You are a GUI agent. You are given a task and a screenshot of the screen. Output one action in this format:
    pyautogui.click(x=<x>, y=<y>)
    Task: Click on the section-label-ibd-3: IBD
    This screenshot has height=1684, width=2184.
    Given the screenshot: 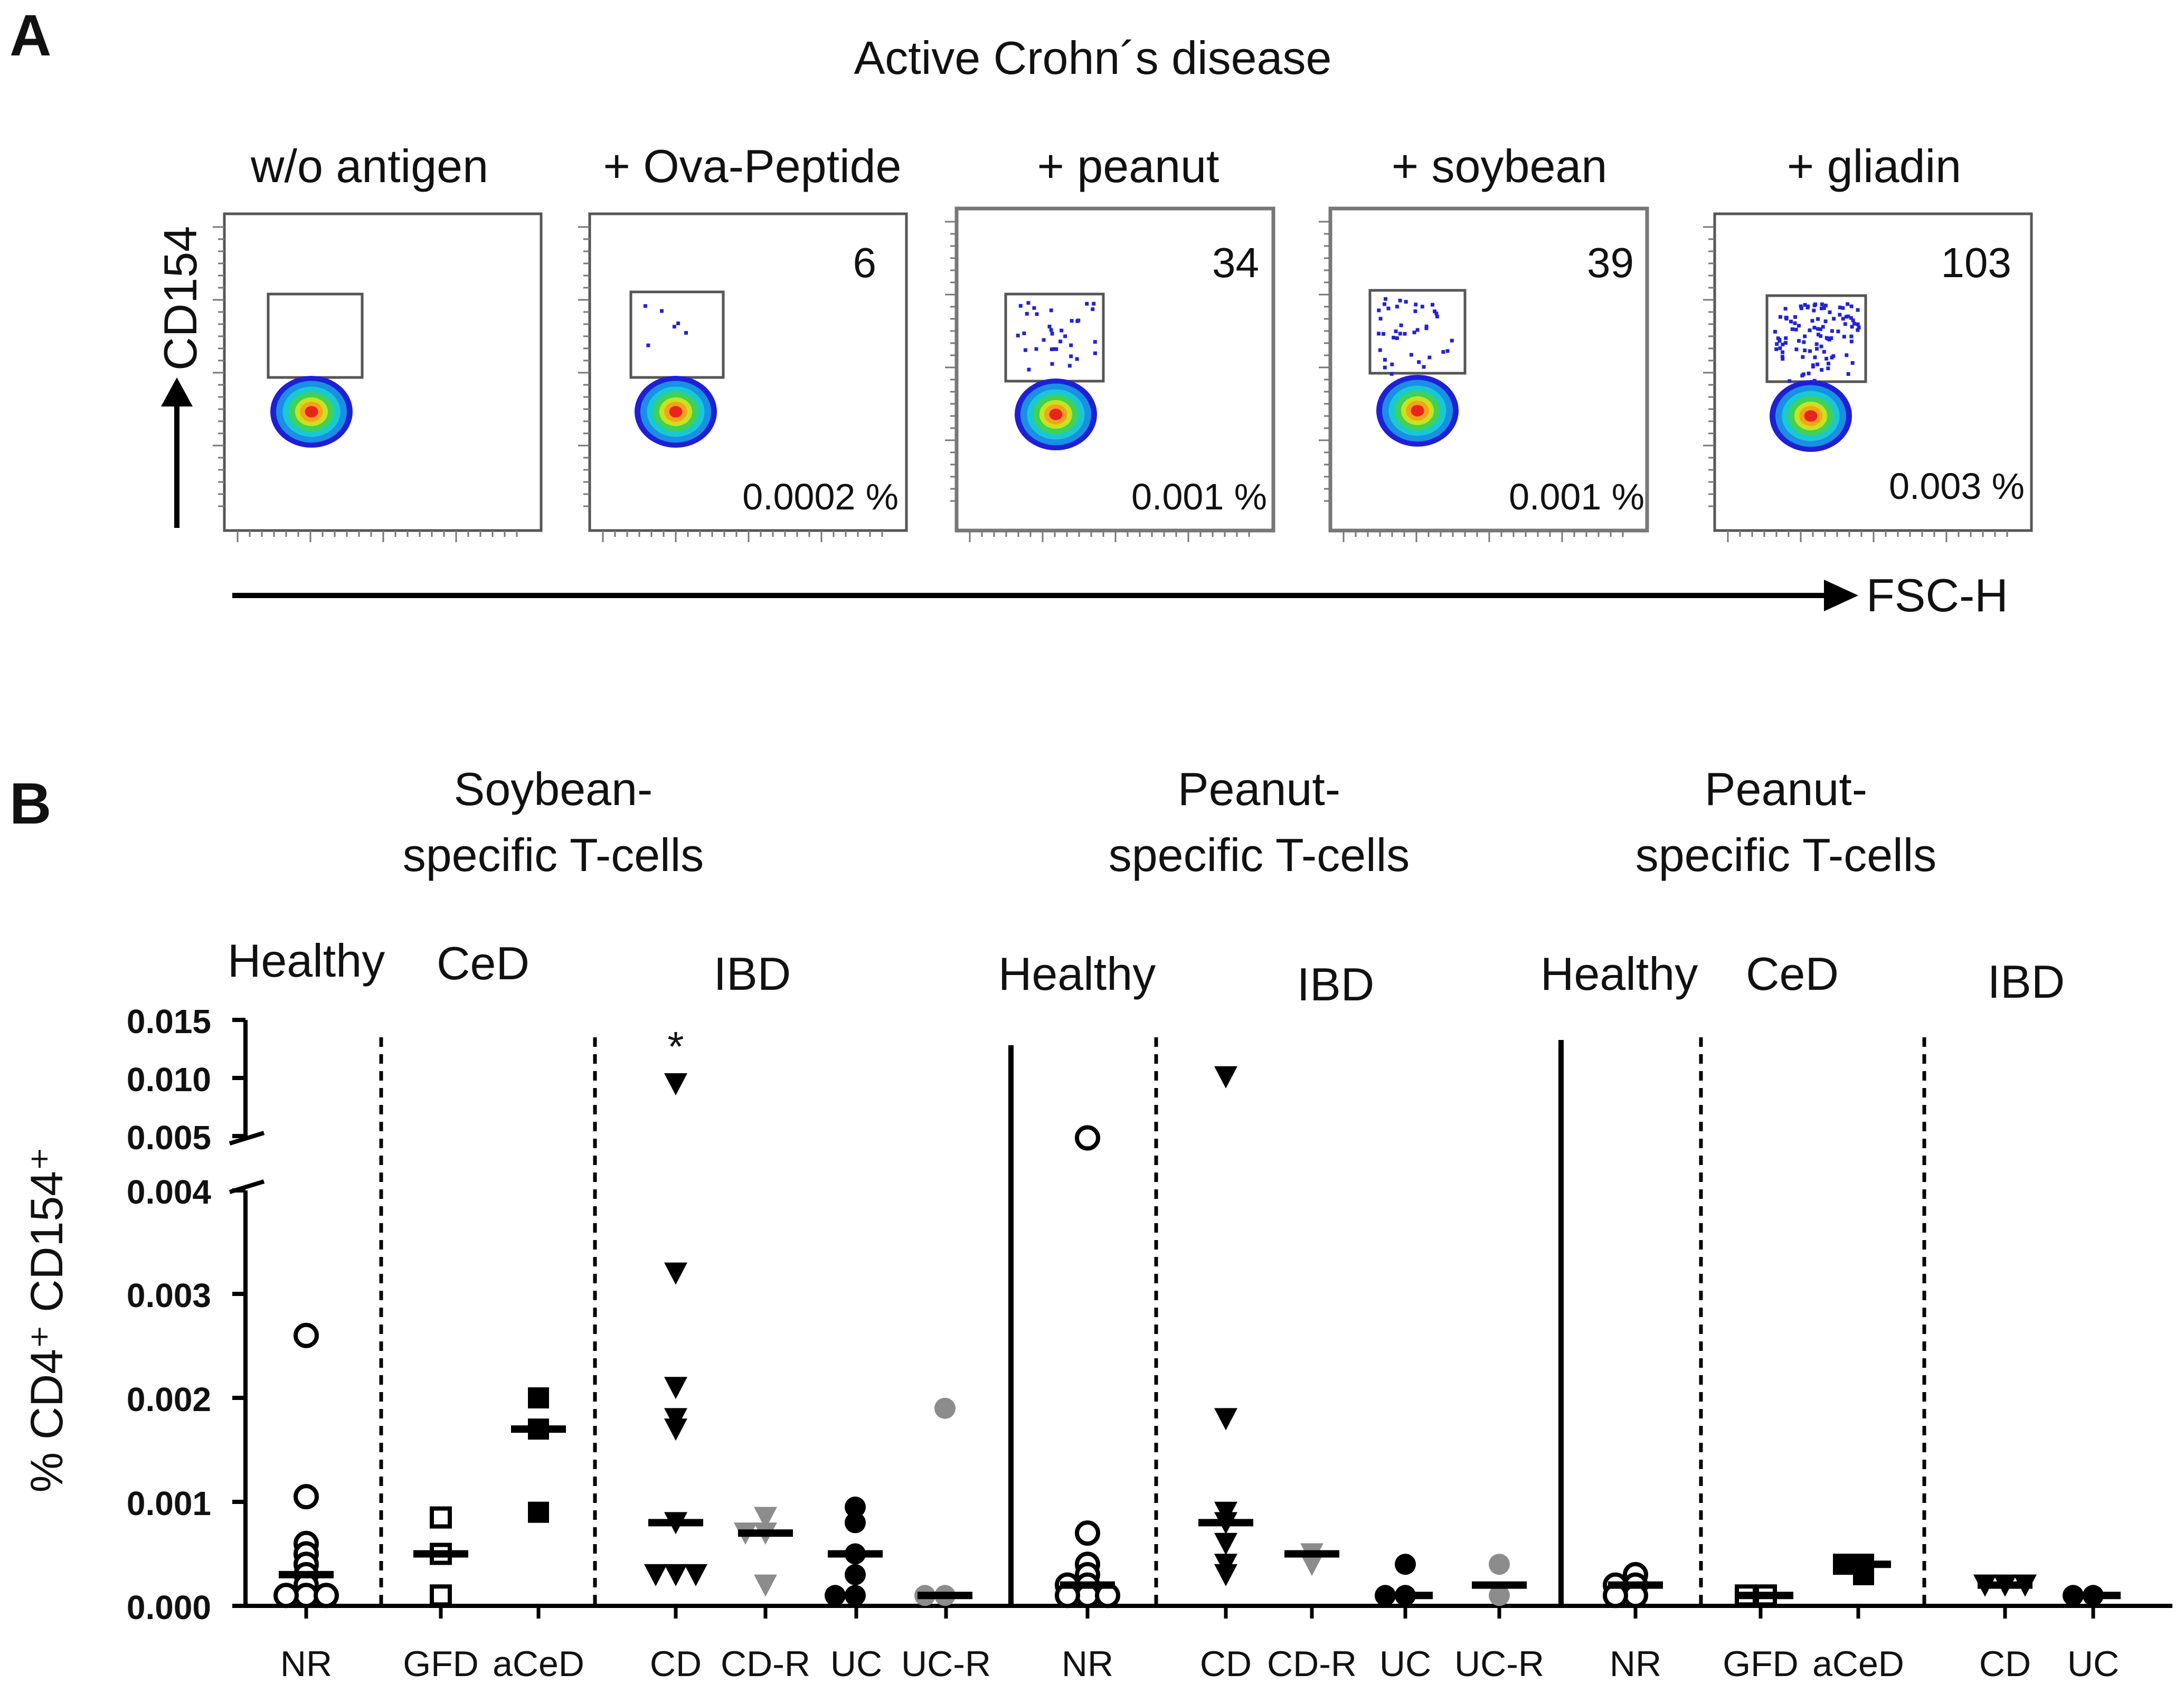 What is the action you would take?
    pyautogui.click(x=2026, y=981)
    